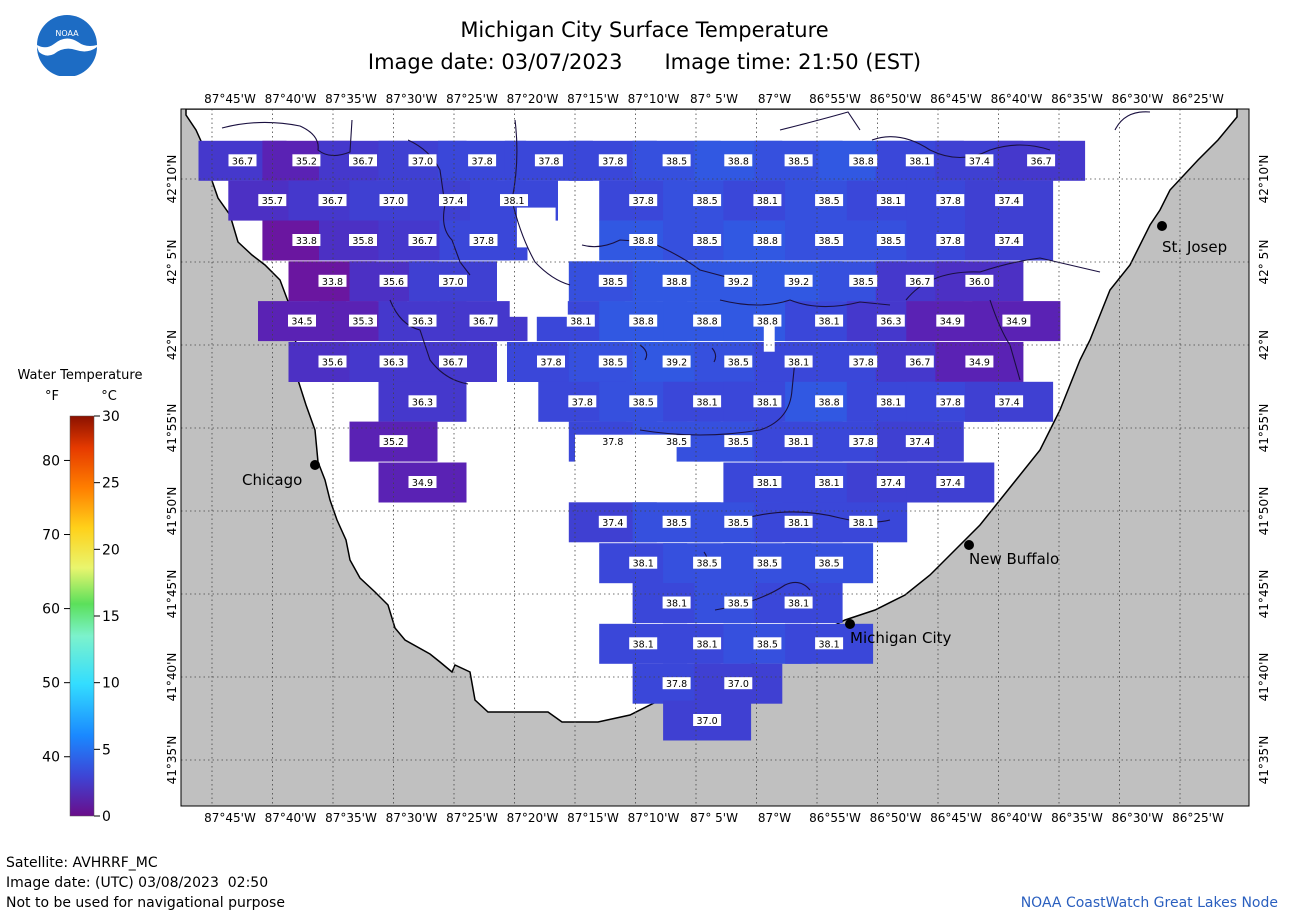 The width and height of the screenshot is (1289, 918). What do you see at coordinates (793, 62) in the screenshot?
I see `image-time: Image time: 21:50 (EST)` at bounding box center [793, 62].